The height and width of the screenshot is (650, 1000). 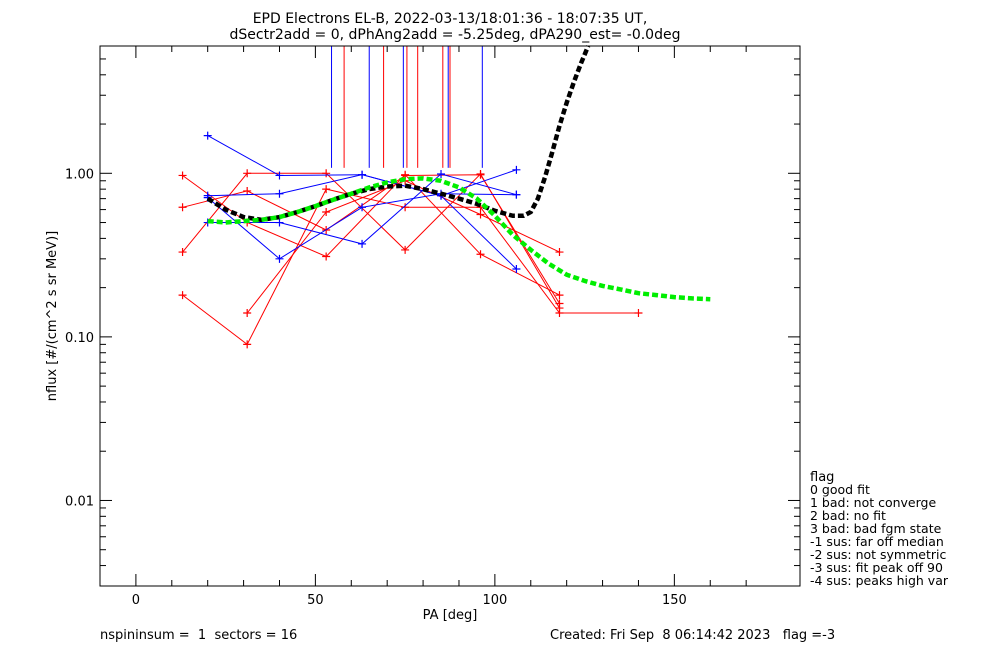 What do you see at coordinates (198, 635) in the screenshot?
I see `footer-left: nspininsum = 1 sectors = 16` at bounding box center [198, 635].